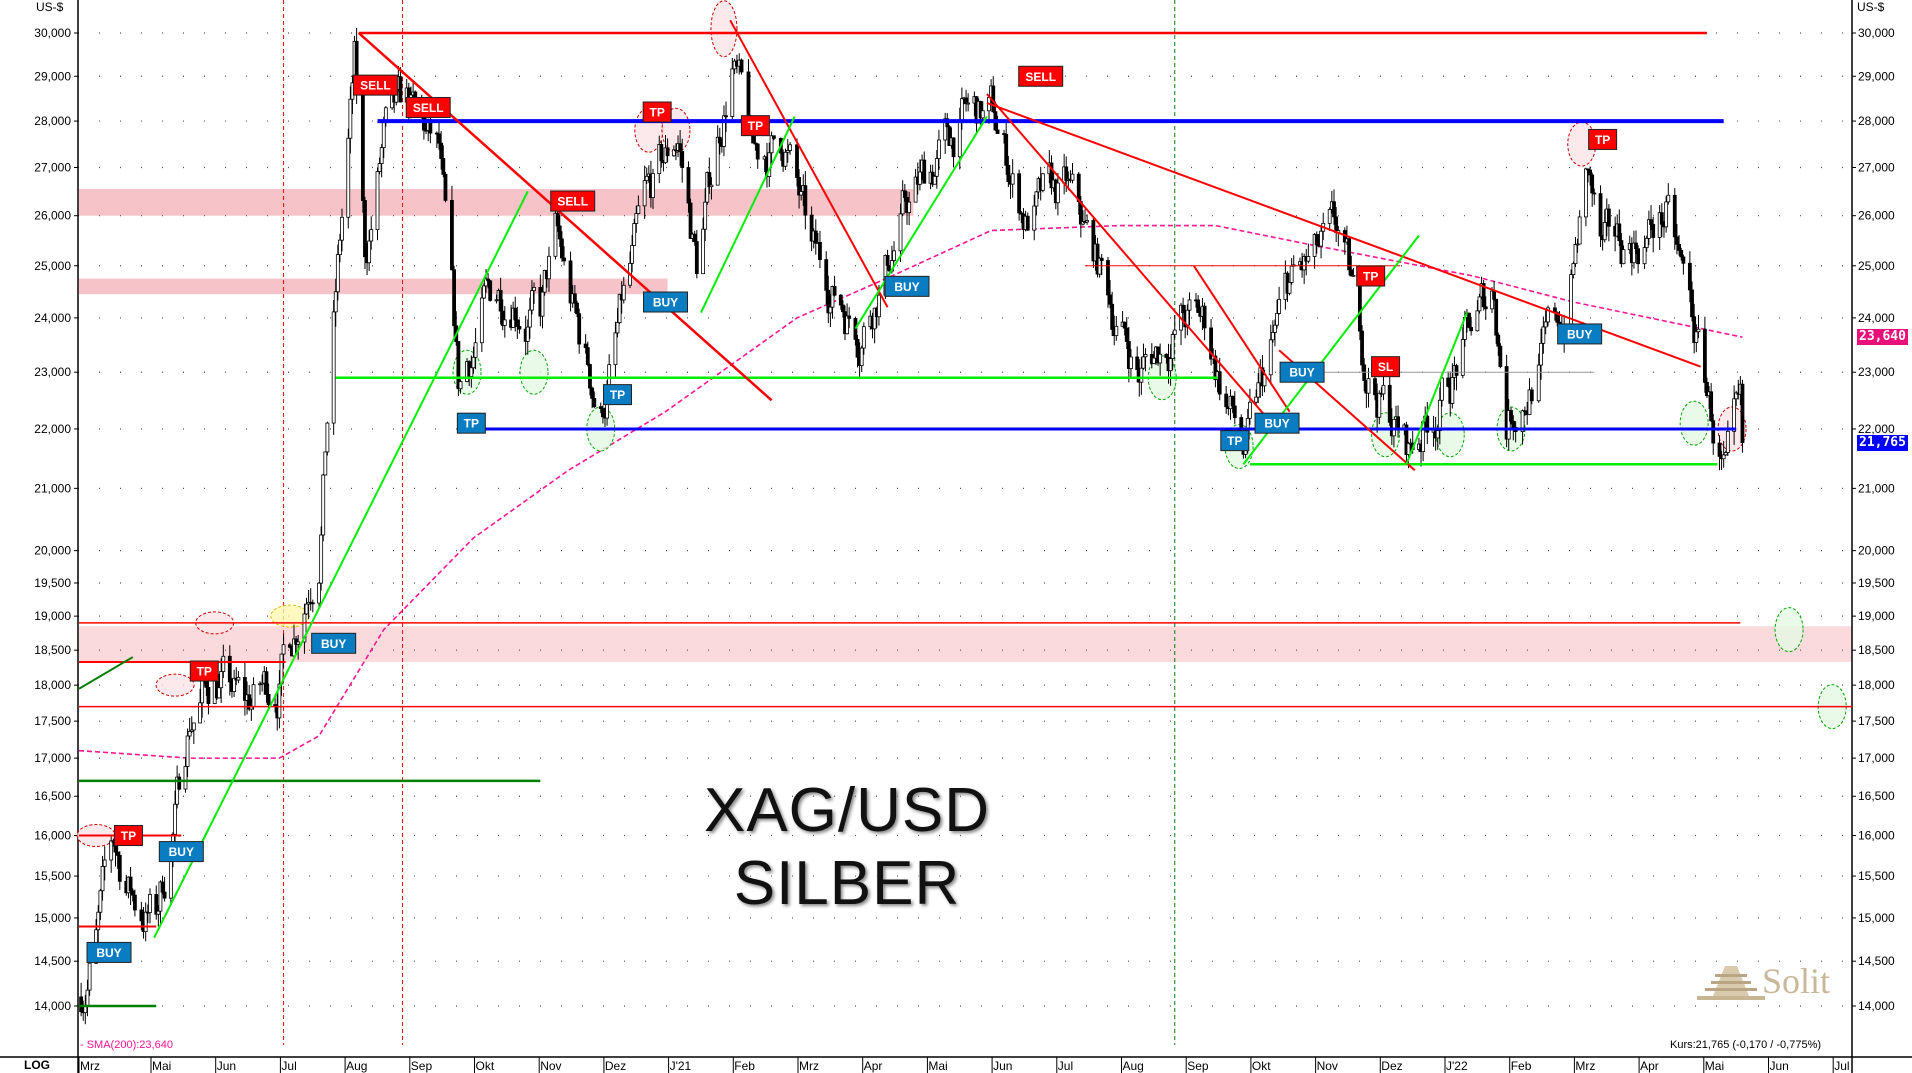 The width and height of the screenshot is (1912, 1073). I want to click on signal-text: SELL, so click(1040, 77).